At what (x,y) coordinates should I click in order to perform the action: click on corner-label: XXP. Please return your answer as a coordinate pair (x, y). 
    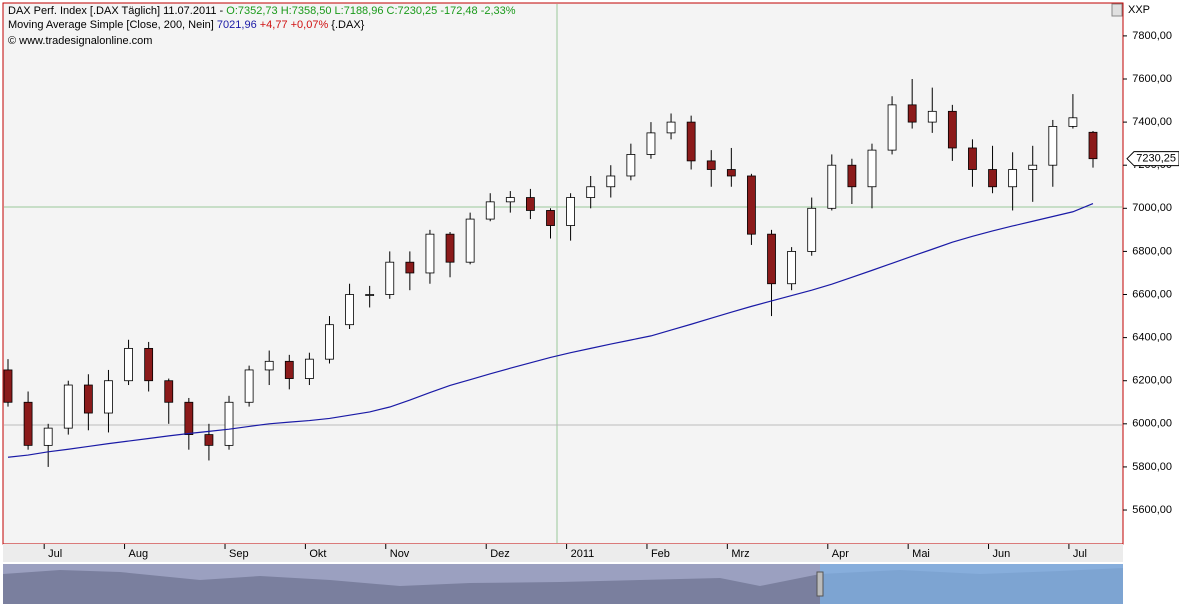
    Looking at the image, I should click on (1139, 10).